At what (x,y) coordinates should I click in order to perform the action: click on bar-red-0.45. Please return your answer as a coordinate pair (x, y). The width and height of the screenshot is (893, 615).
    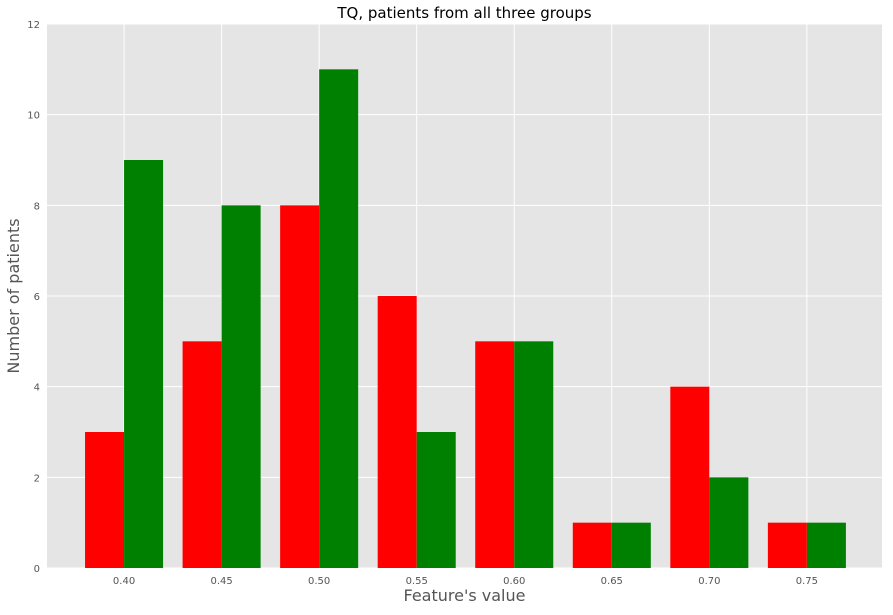
    Looking at the image, I should click on (202, 454).